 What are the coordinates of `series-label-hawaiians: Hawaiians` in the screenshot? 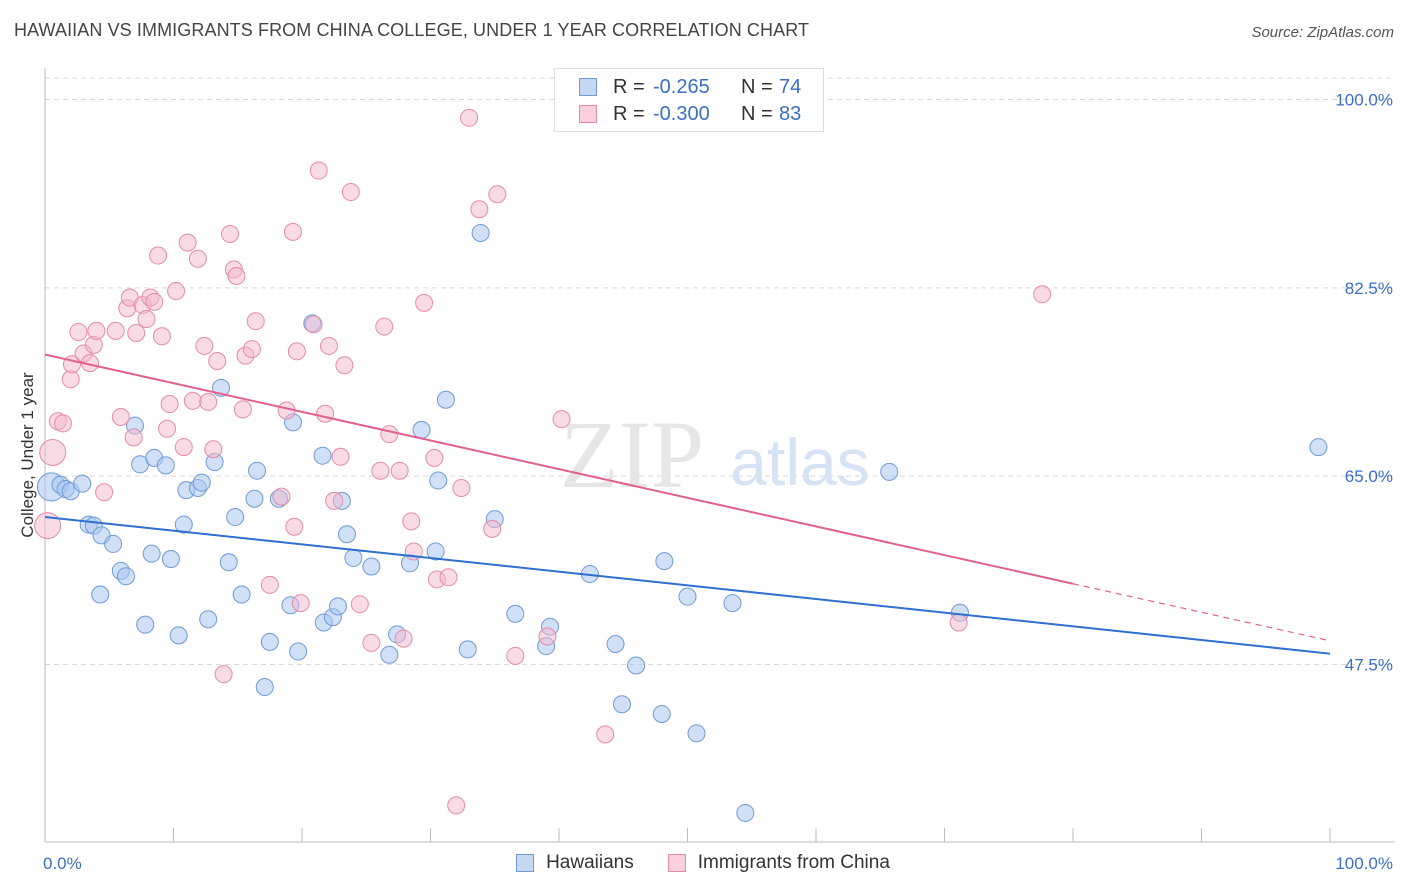 It's located at (590, 862).